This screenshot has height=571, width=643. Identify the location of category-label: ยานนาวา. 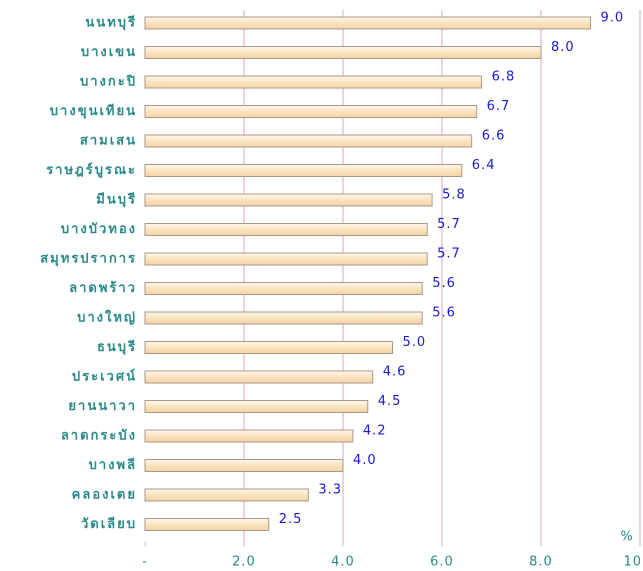
(102, 406).